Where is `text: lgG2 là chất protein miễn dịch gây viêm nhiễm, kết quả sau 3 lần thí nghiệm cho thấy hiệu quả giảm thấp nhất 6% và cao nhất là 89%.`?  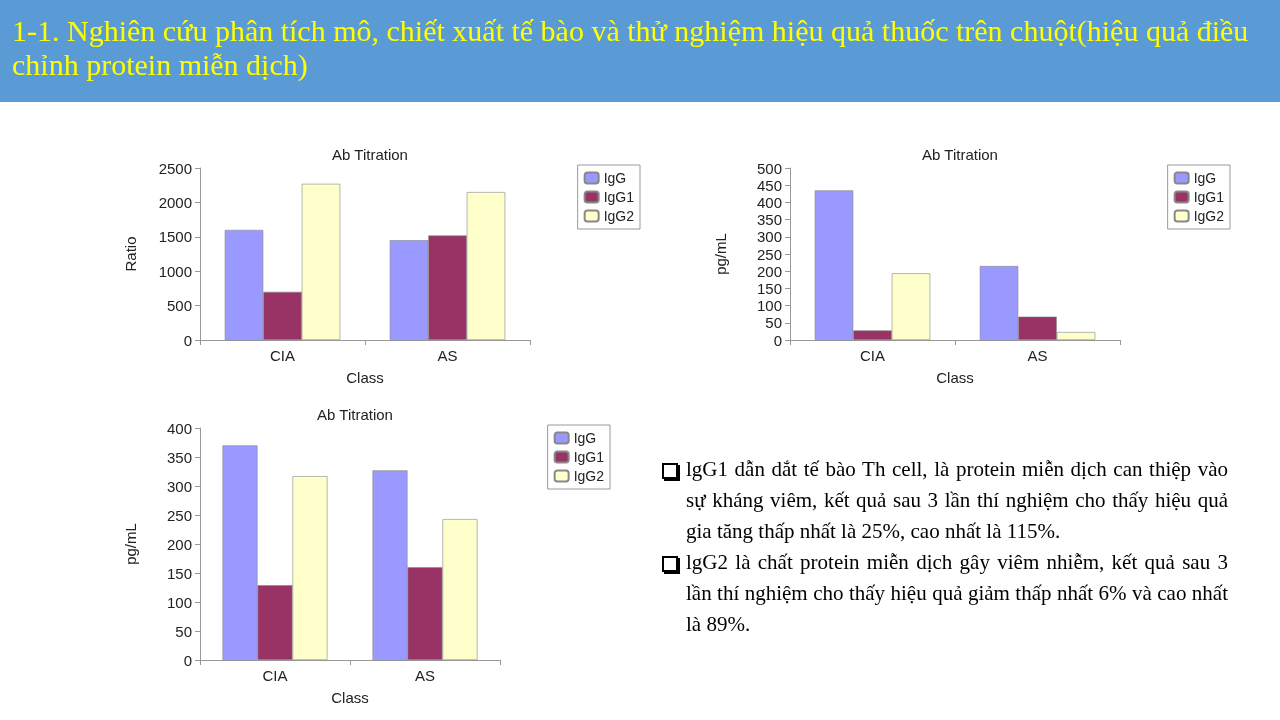 text: lgG2 là chất protein miễn dịch gây viêm nhiễm, kết quả sau 3 lần thí nghiệm cho thấy hiệu quả giảm thấp nhất 6% và cao nhất là 89%. is located at coordinates (957, 593).